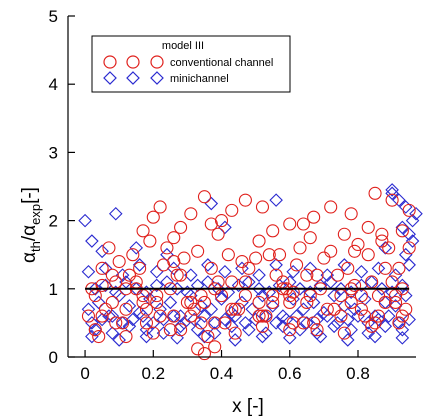 This screenshot has width=426, height=419. Describe the element at coordinates (110, 62) in the screenshot. I see `legend-circle-marker` at that location.